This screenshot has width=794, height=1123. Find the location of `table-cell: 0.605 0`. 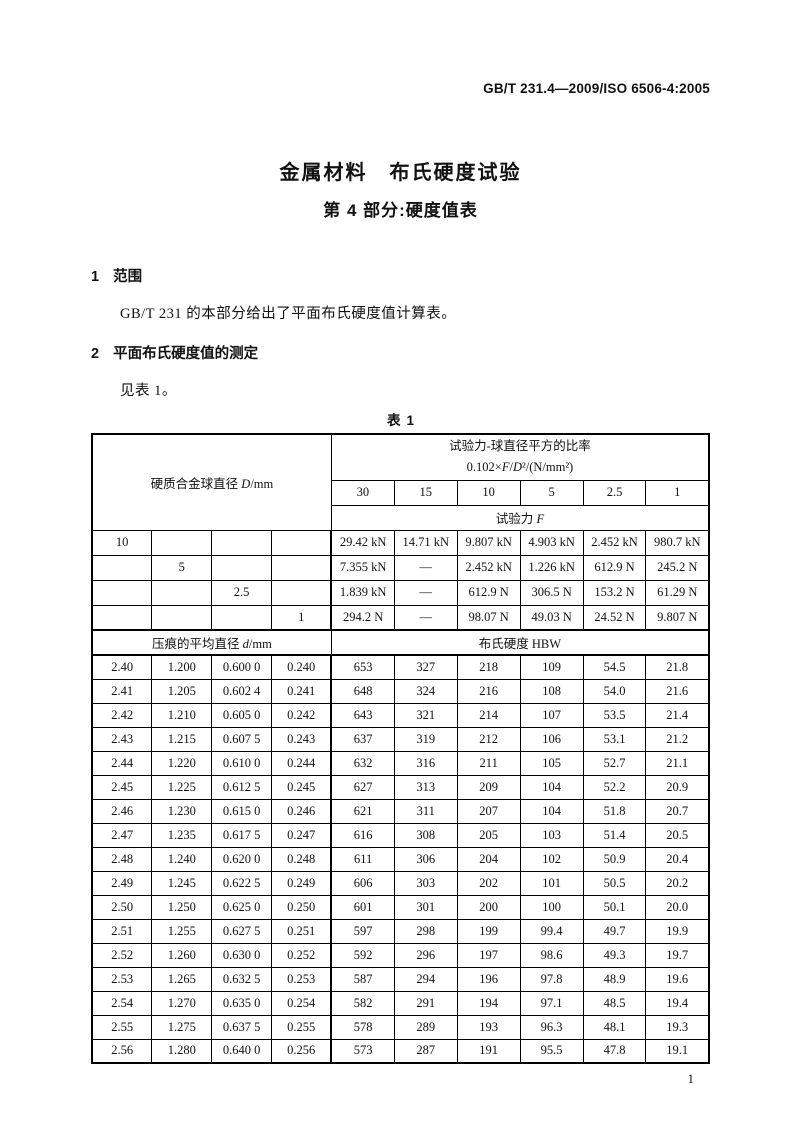

table-cell: 0.605 0 is located at coordinates (242, 715).